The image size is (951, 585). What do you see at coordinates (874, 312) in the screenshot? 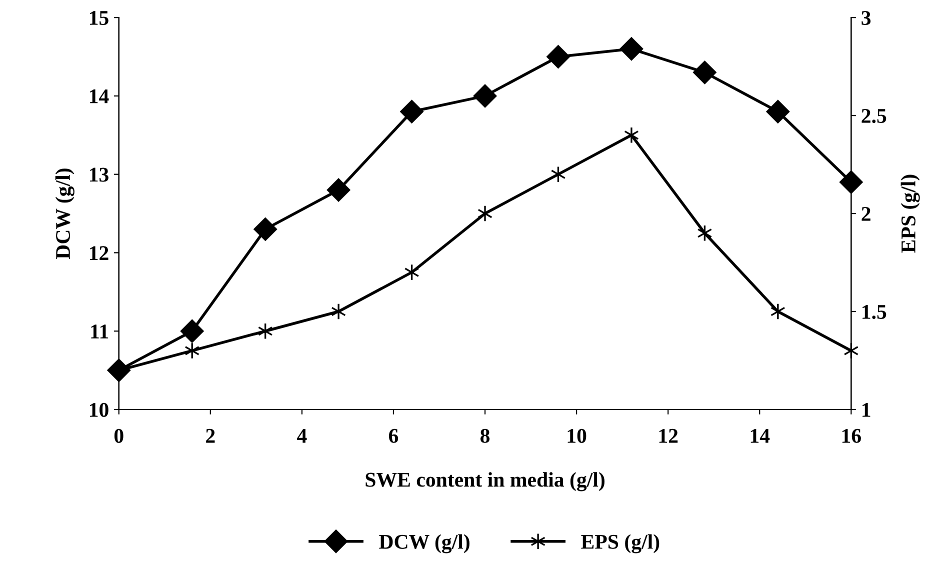
I see `y2-tick-label: 1.5` at bounding box center [874, 312].